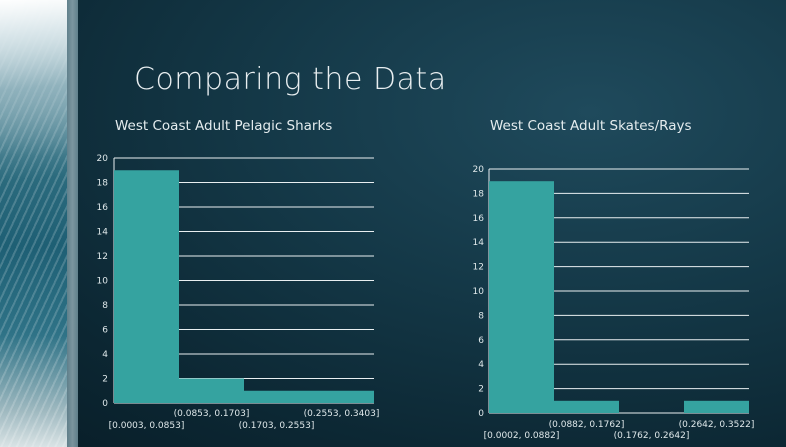  What do you see at coordinates (587, 425) in the screenshot?
I see `x-tick-label: (0.0882, 0.1762]` at bounding box center [587, 425].